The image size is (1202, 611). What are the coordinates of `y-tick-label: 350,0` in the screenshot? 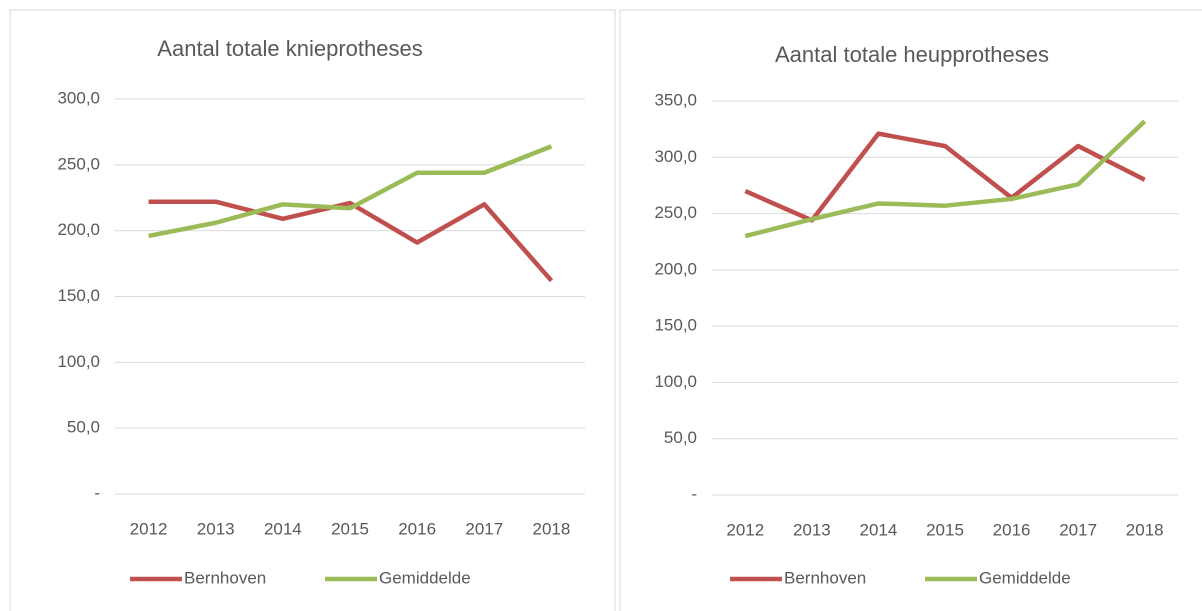 It's located at (675, 99).